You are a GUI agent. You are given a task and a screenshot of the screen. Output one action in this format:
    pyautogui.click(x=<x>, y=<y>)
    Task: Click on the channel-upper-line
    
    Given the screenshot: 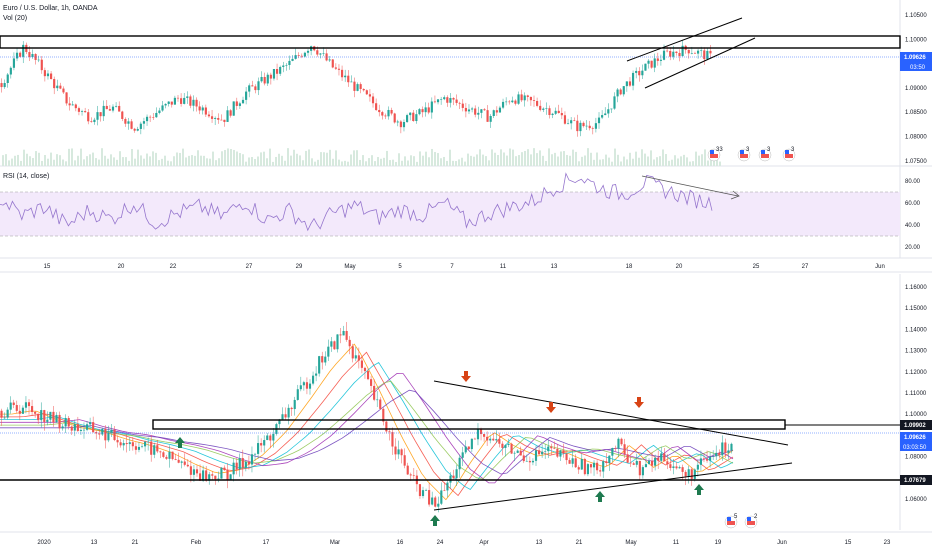 What is the action you would take?
    pyautogui.click(x=684, y=39)
    